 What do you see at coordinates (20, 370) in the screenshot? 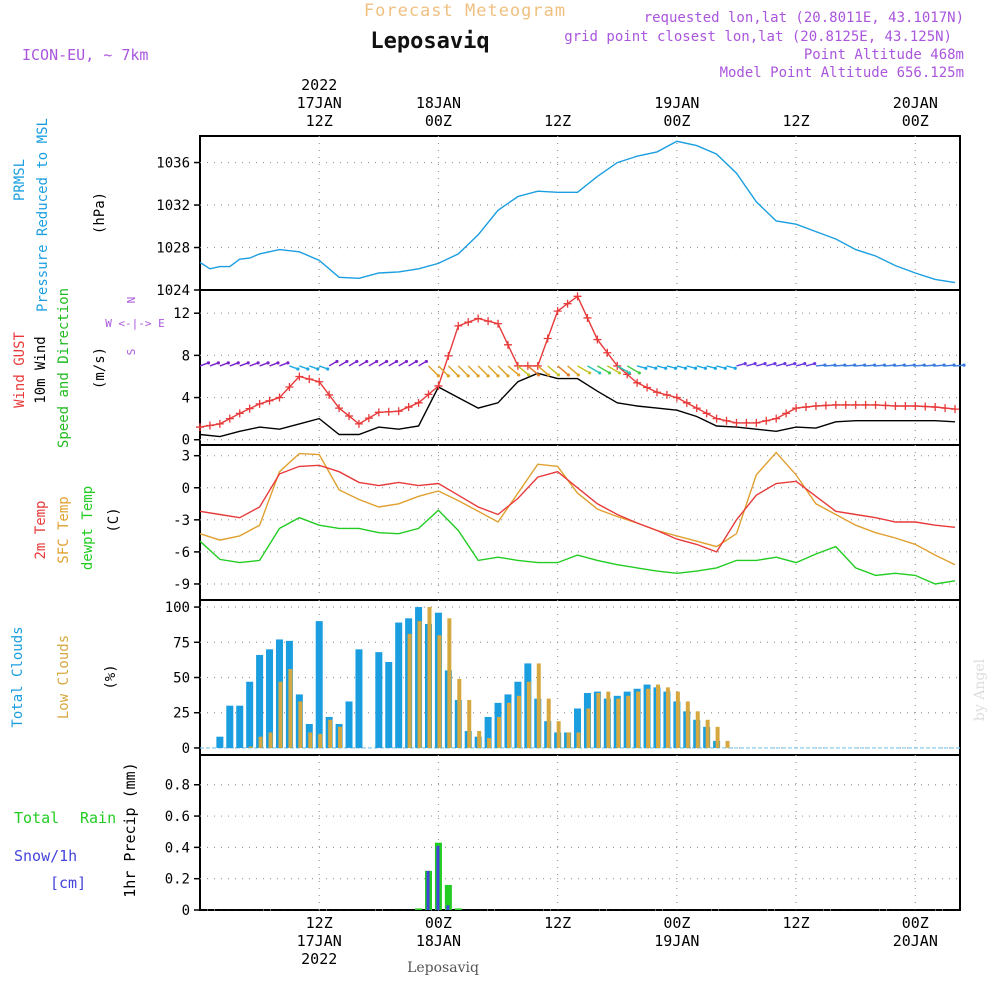
I see `wind-label-1: Wind GUST` at bounding box center [20, 370].